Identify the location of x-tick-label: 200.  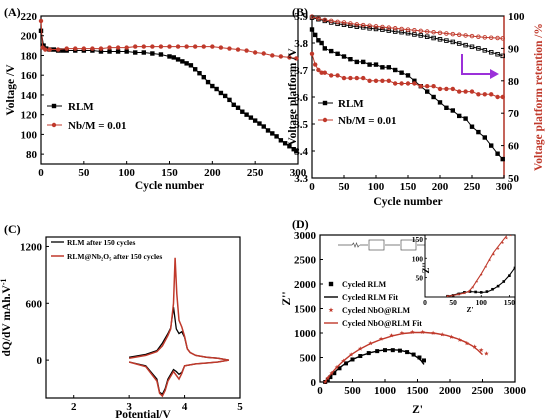
(212, 173).